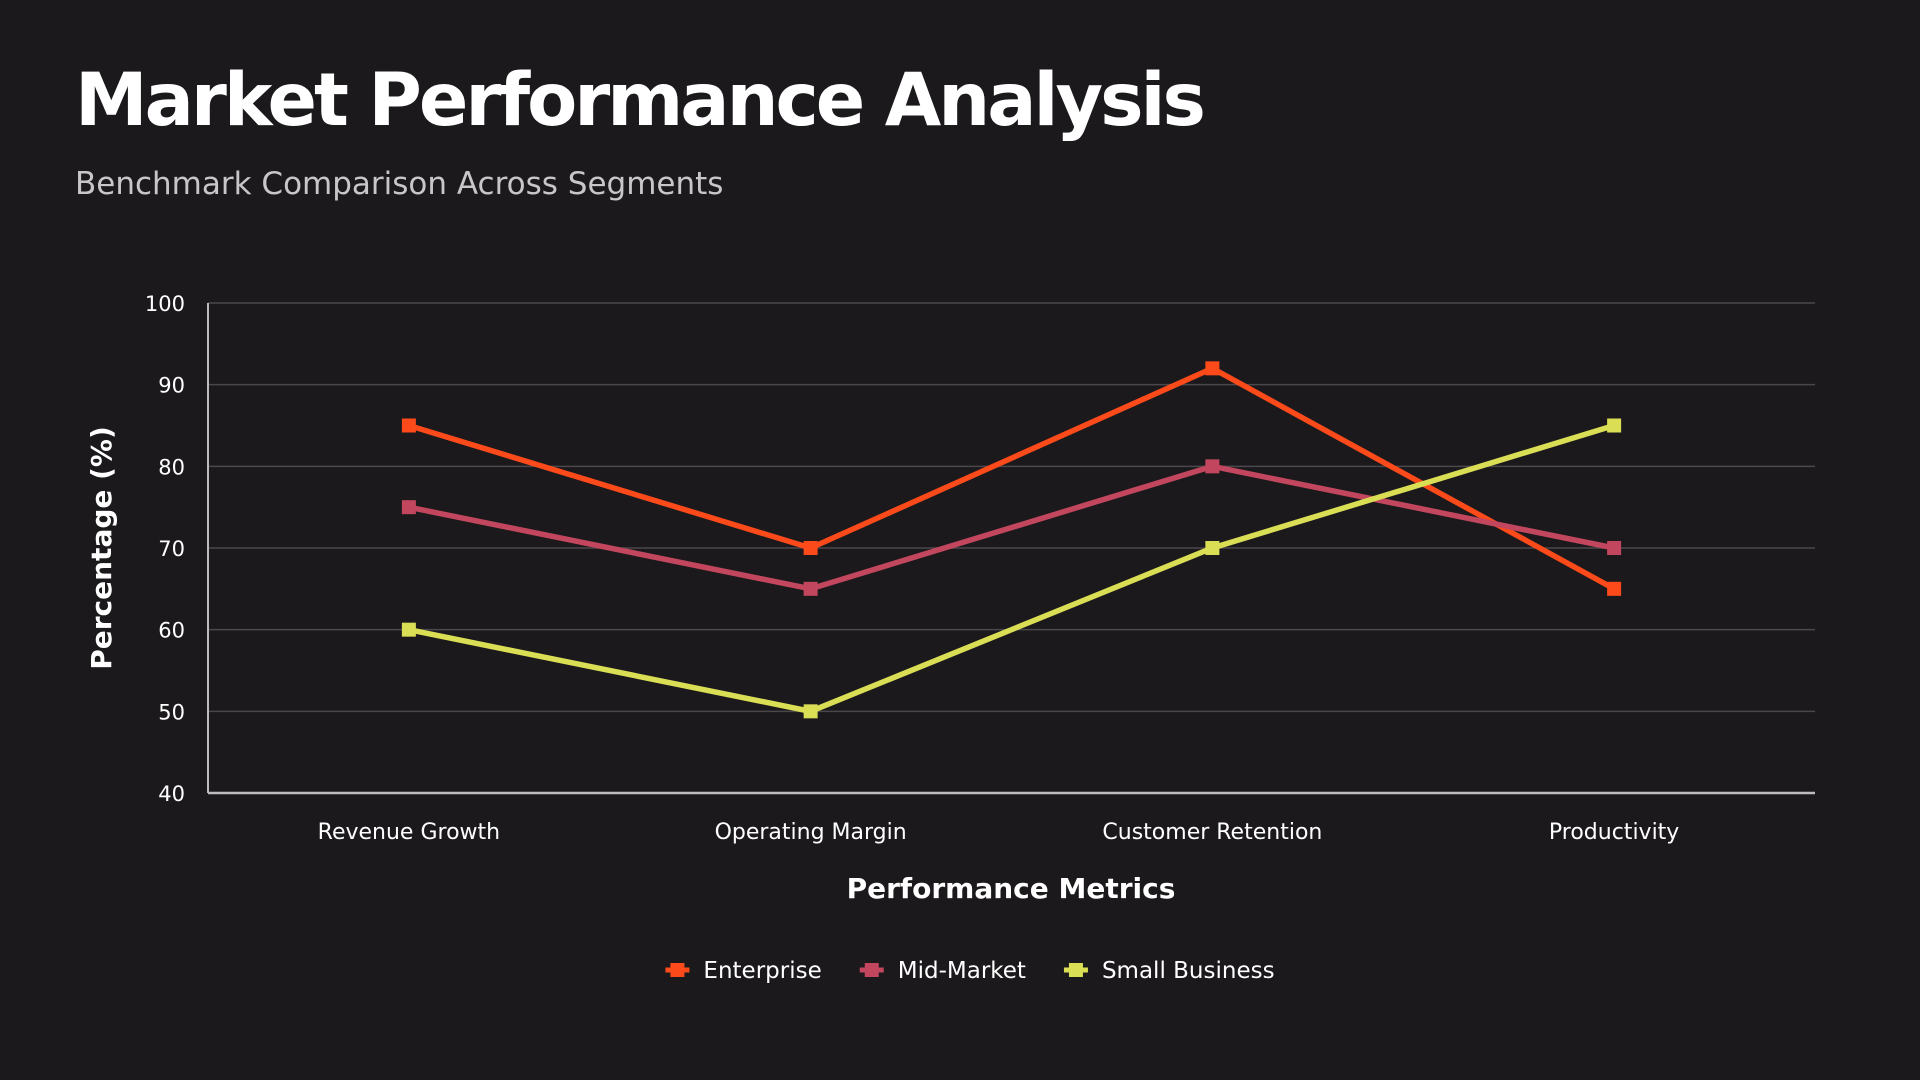 This screenshot has height=1080, width=1920. What do you see at coordinates (171, 794) in the screenshot?
I see `y-tick-label: 40` at bounding box center [171, 794].